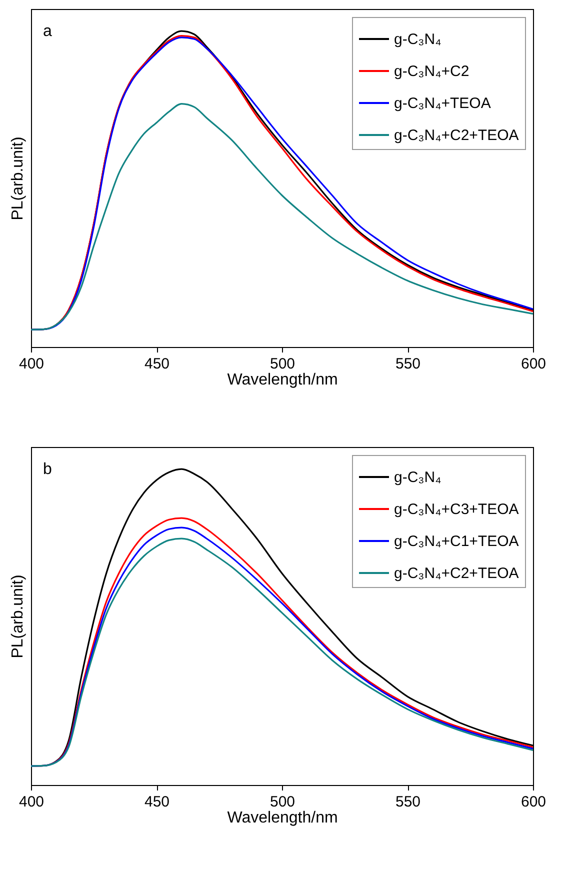  Describe the element at coordinates (456, 509) in the screenshot. I see `legend-label: g-C₃N₄+C3+TEOA` at that location.